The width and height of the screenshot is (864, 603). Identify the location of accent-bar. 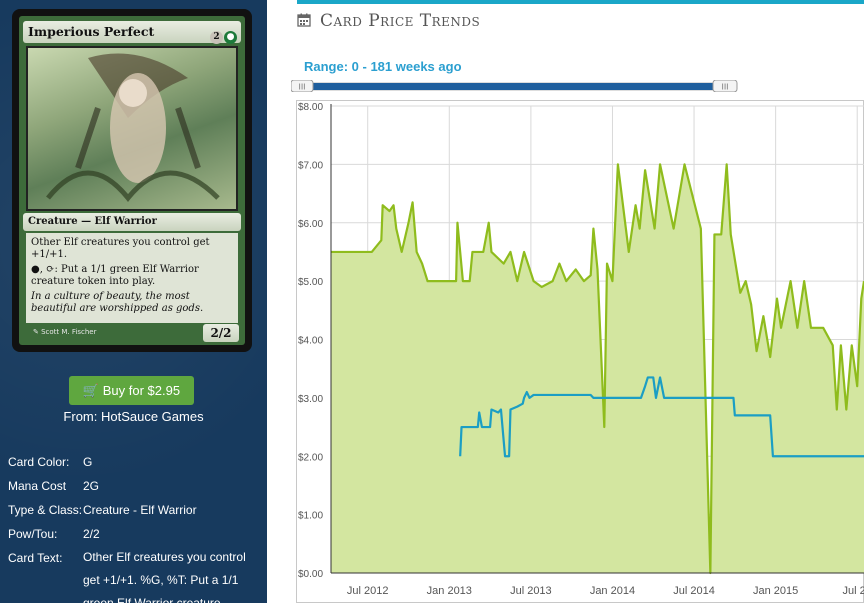
(580, 2).